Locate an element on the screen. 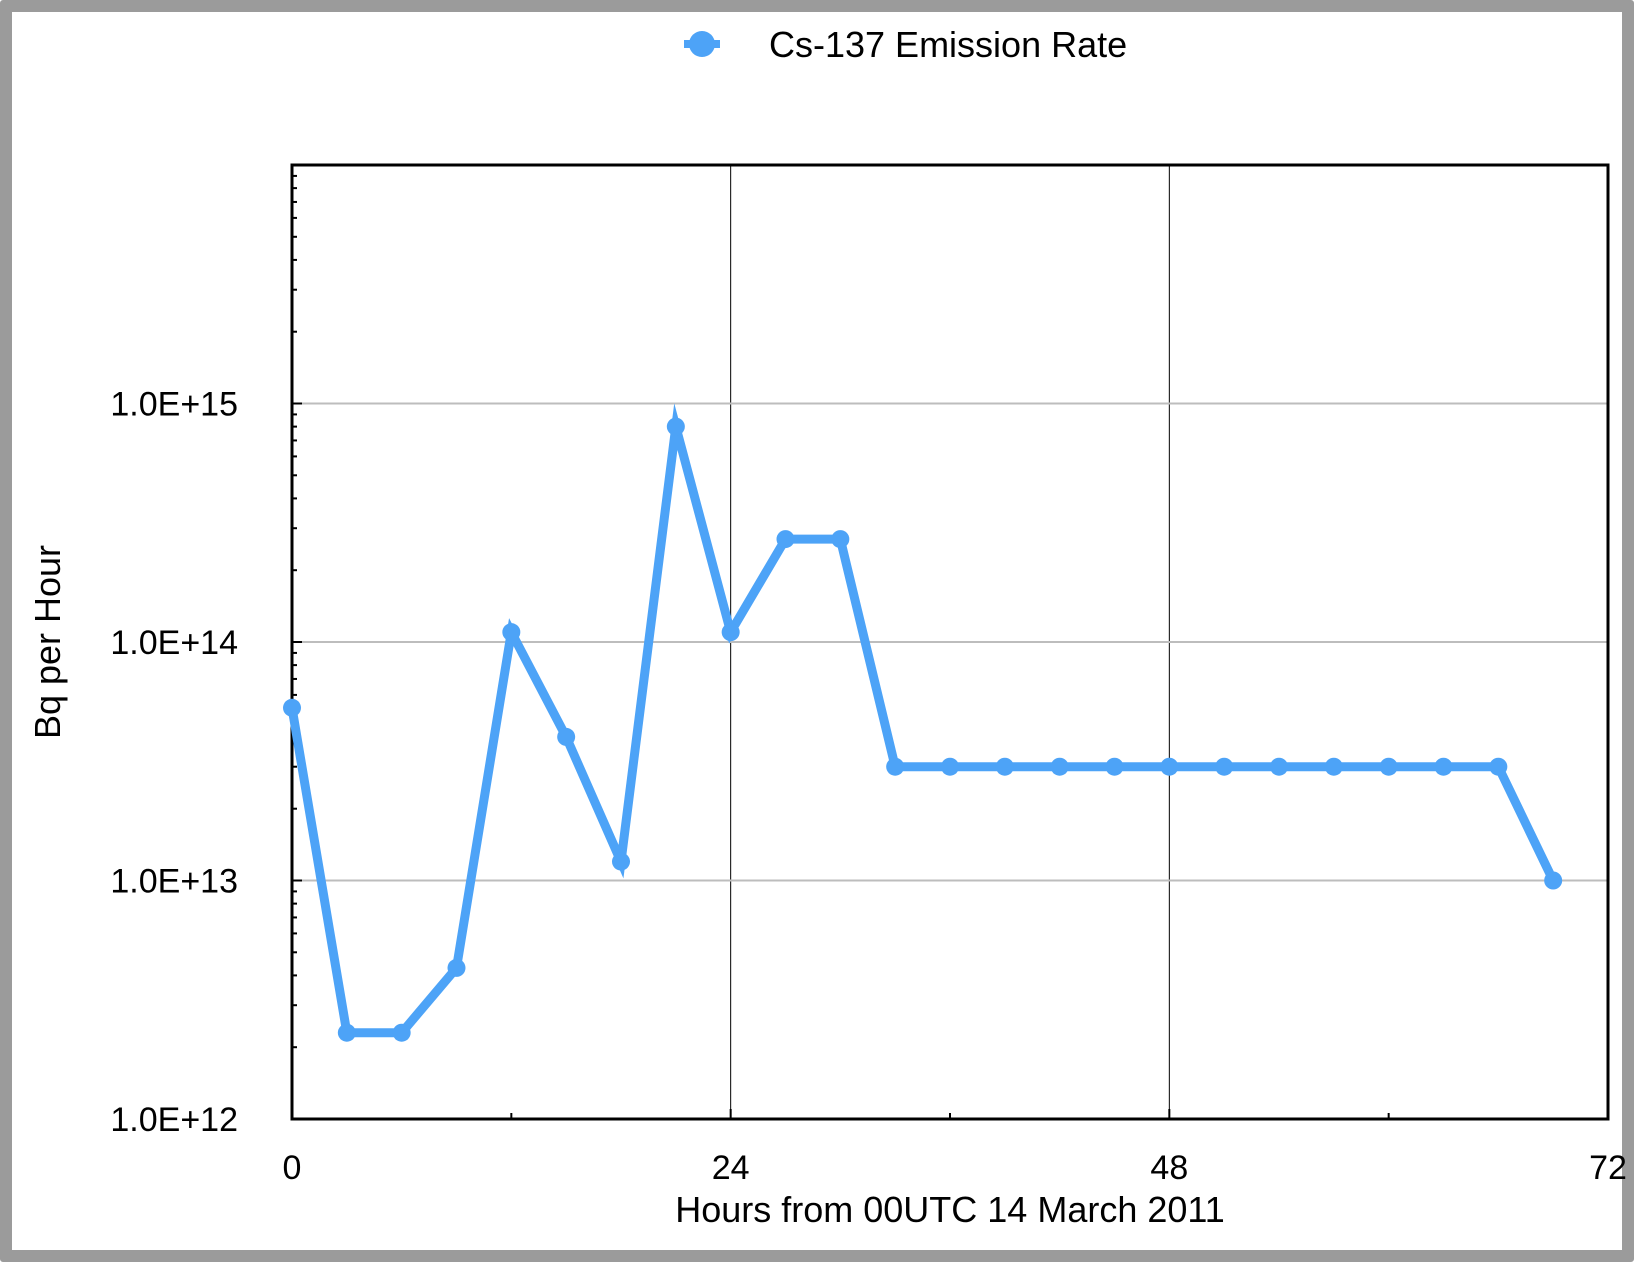  y-tick-label: 1.0E+13 is located at coordinates (174, 882).